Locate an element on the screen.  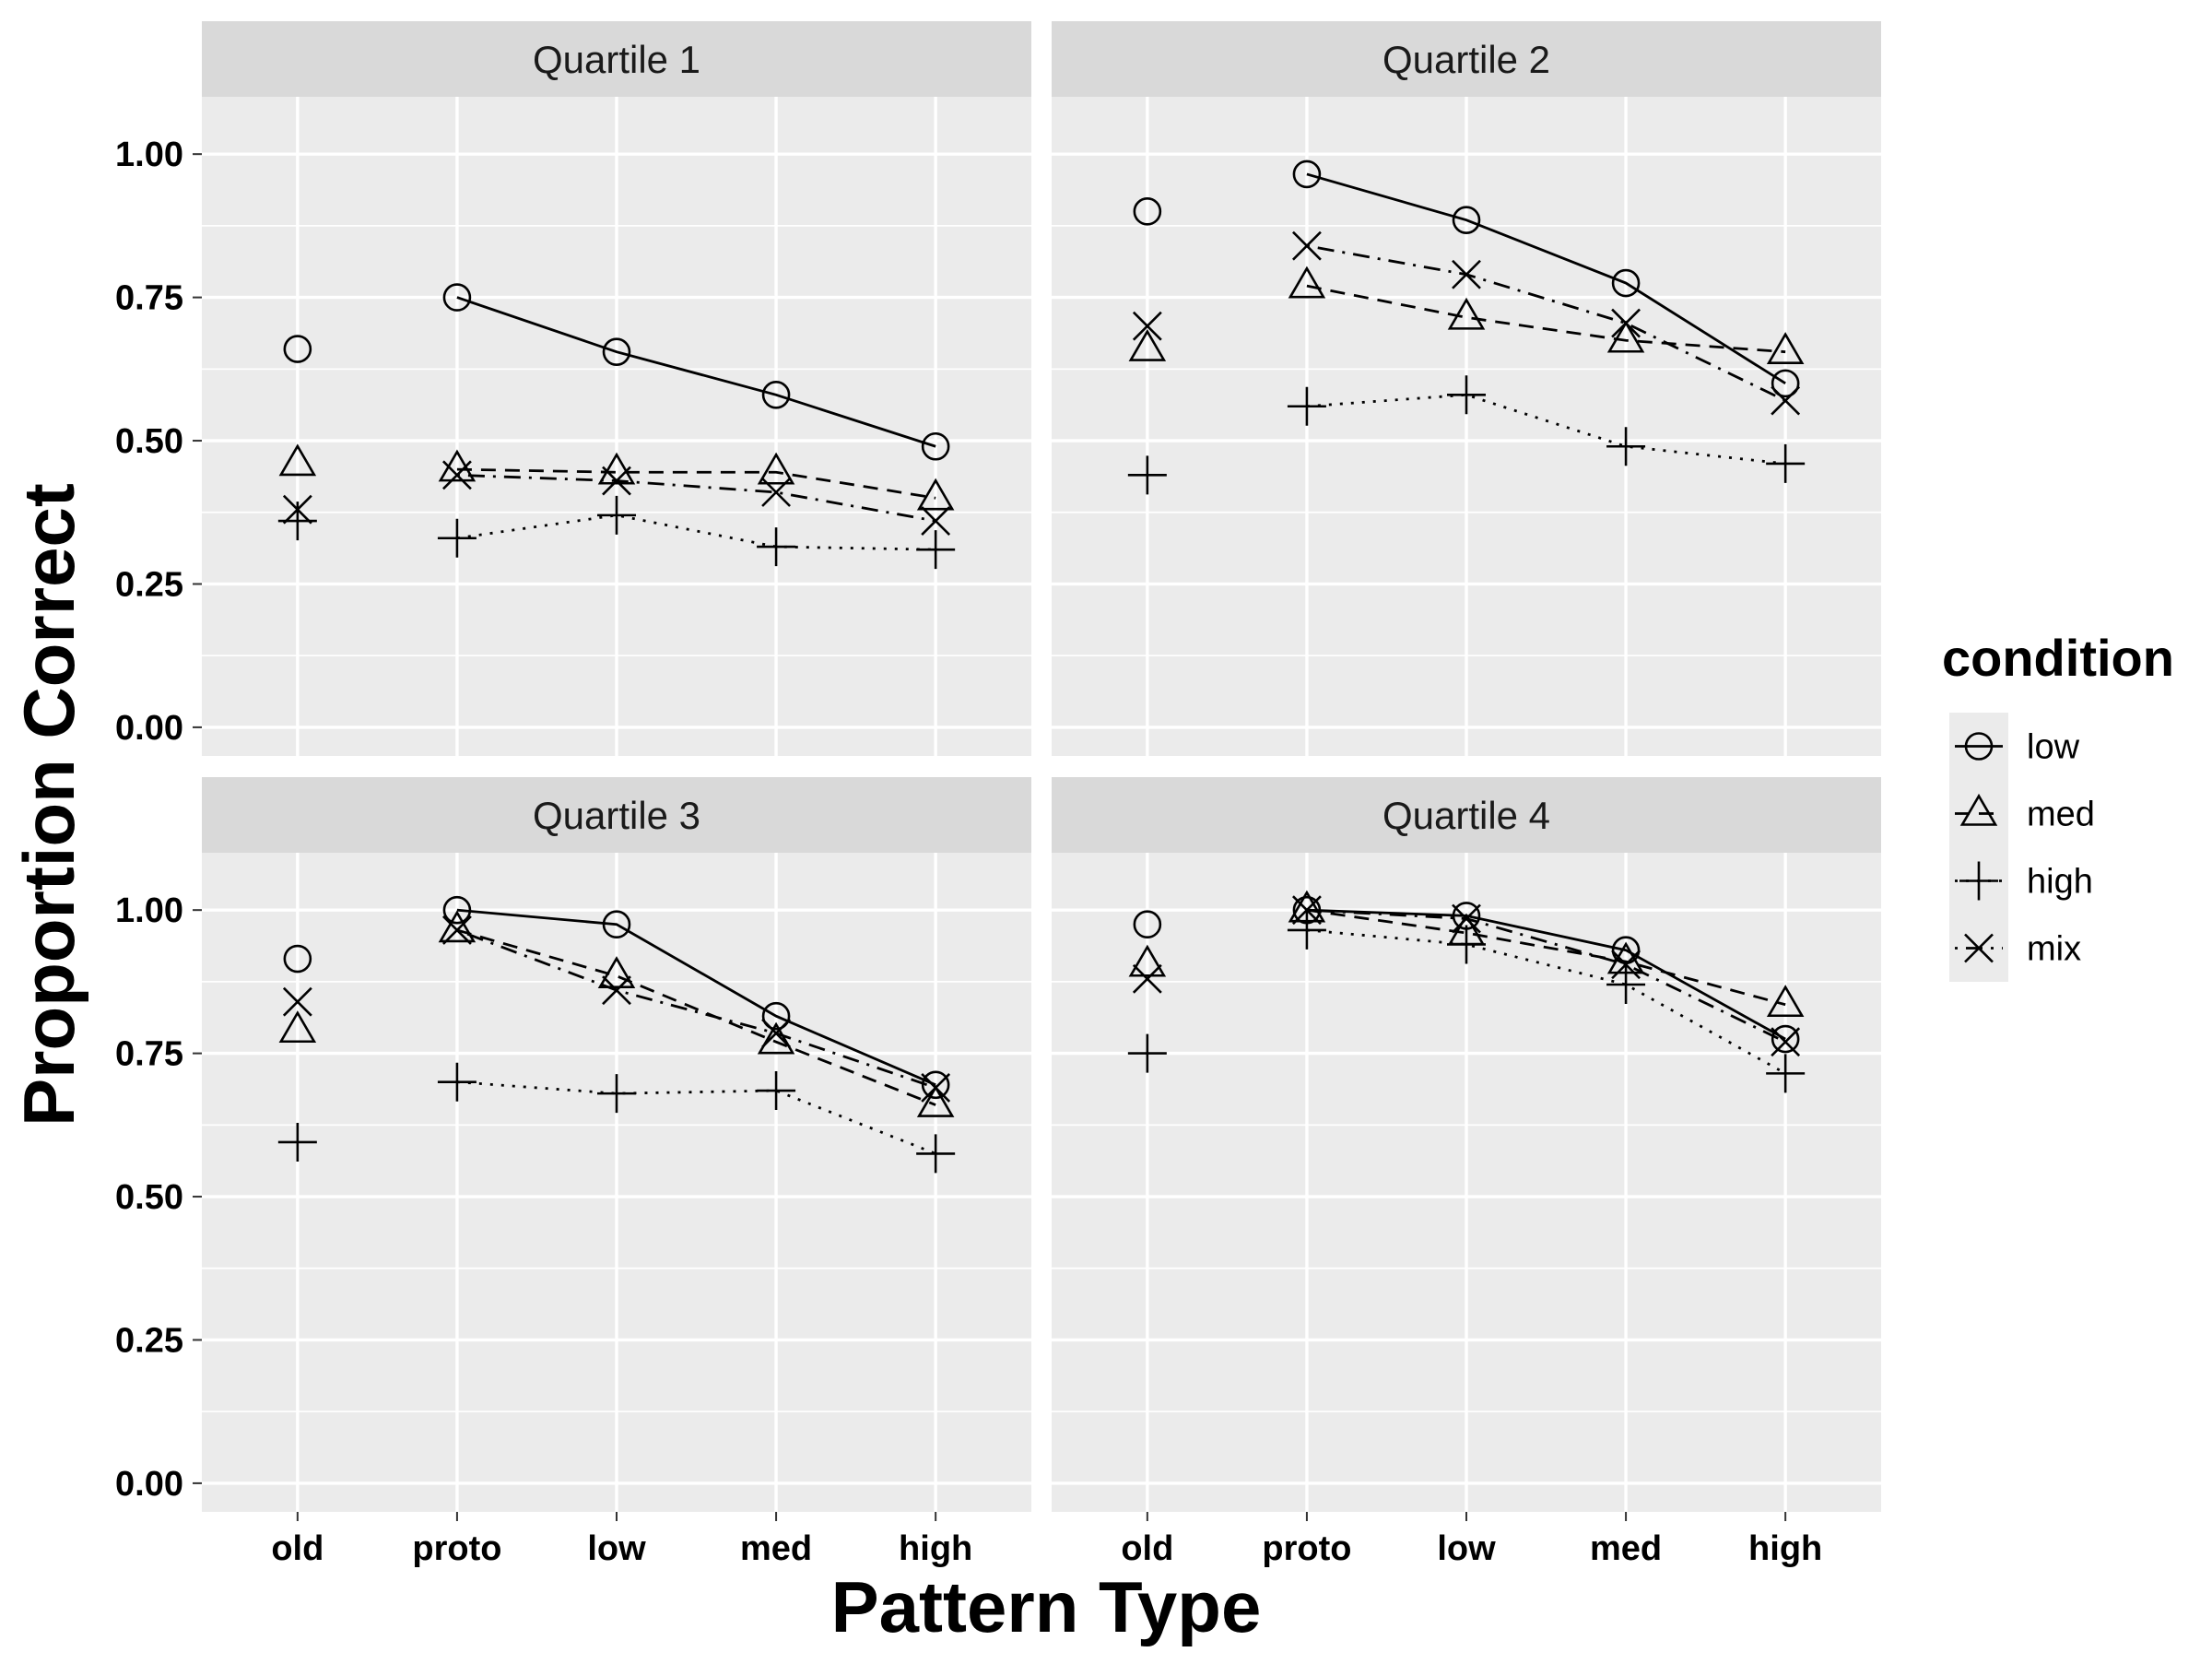
point-med-proto is located at coordinates (457, 926).